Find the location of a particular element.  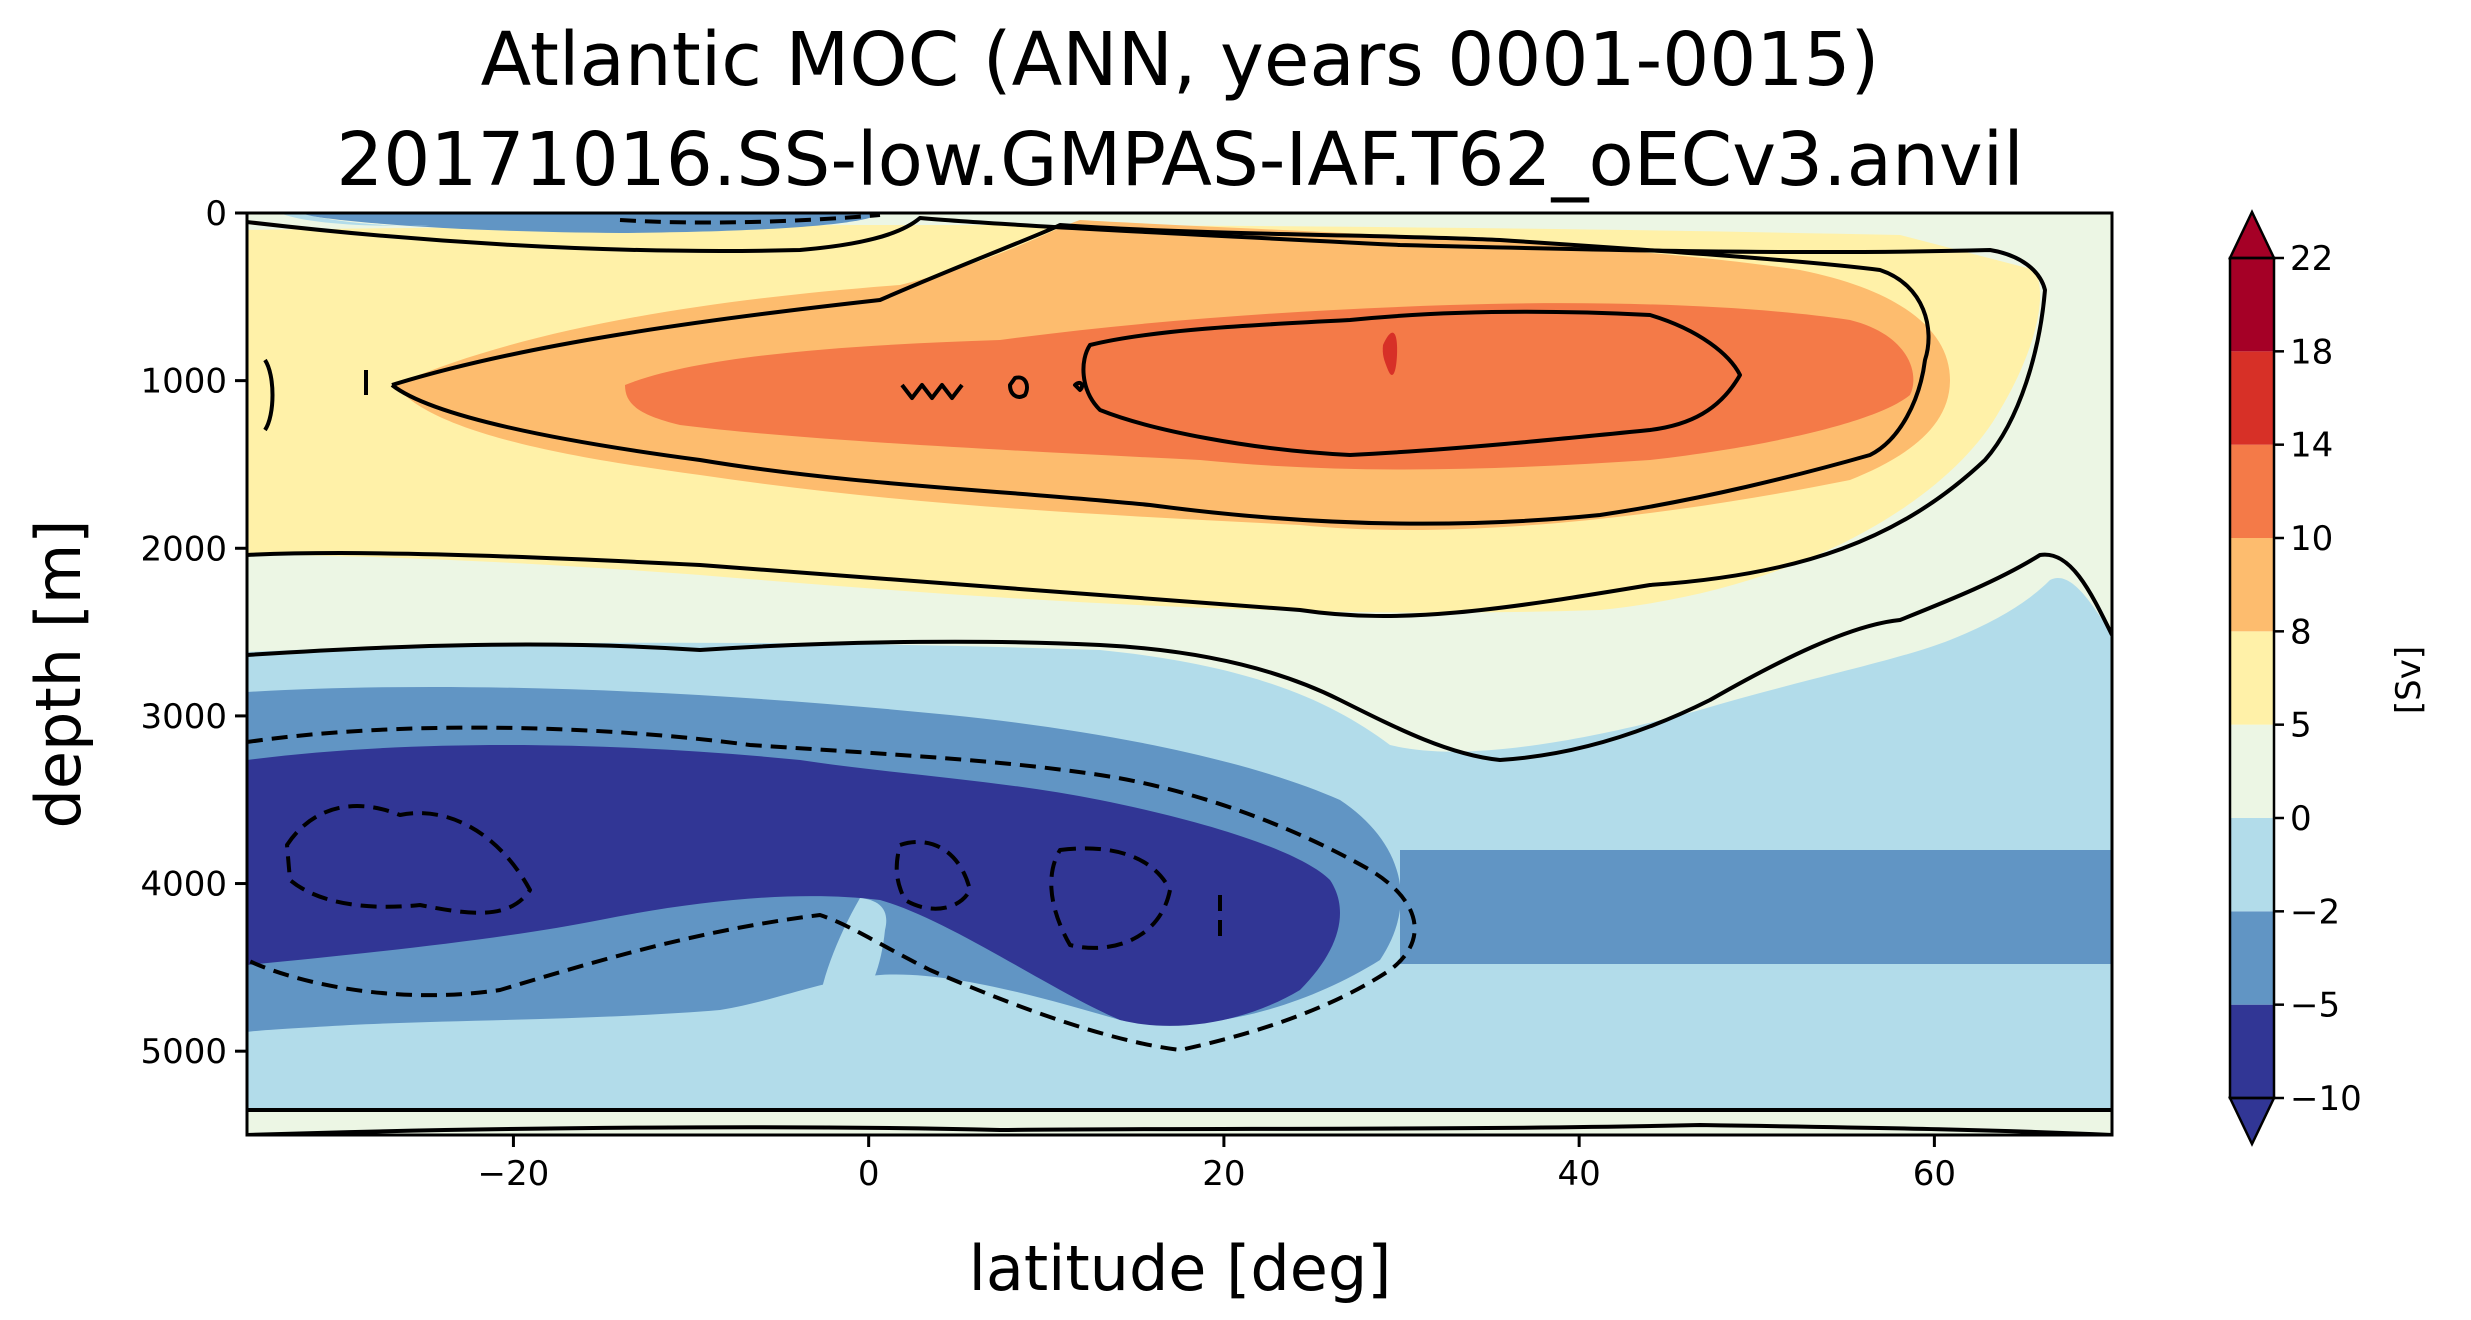

colorbar-tick-label: 14 is located at coordinates (2311, 446).